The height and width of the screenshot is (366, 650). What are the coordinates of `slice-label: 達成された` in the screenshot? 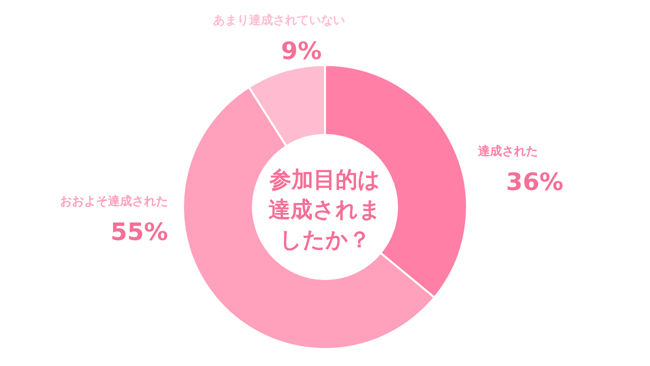 It's located at (508, 151).